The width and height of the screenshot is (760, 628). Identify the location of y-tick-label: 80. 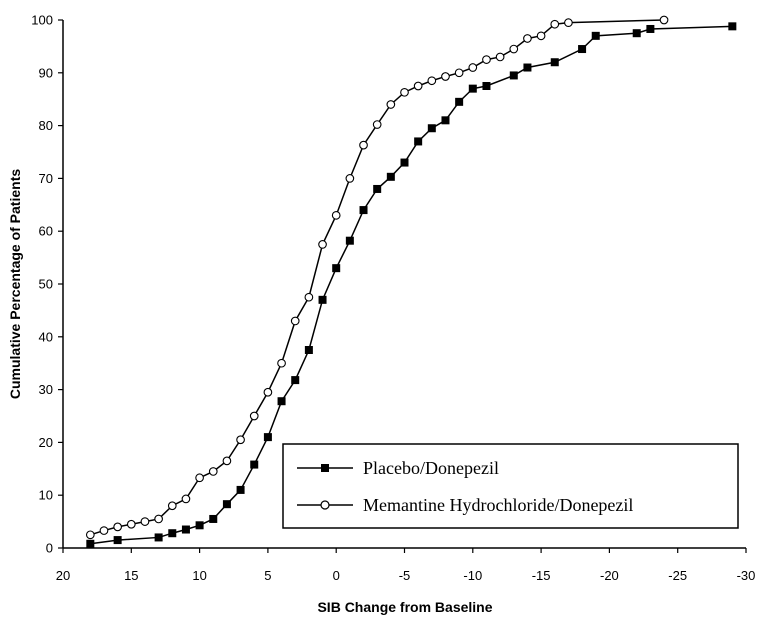
(46, 125).